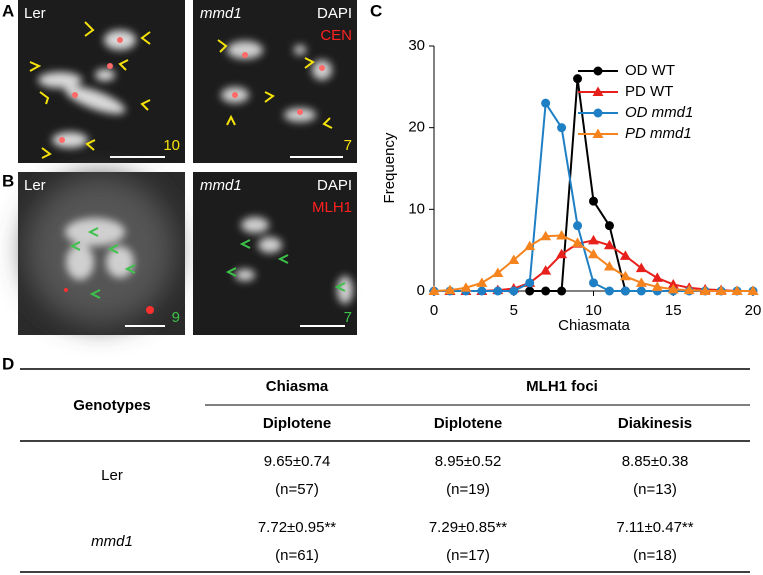  Describe the element at coordinates (434, 310) in the screenshot. I see `x-tick-label: 0` at that location.